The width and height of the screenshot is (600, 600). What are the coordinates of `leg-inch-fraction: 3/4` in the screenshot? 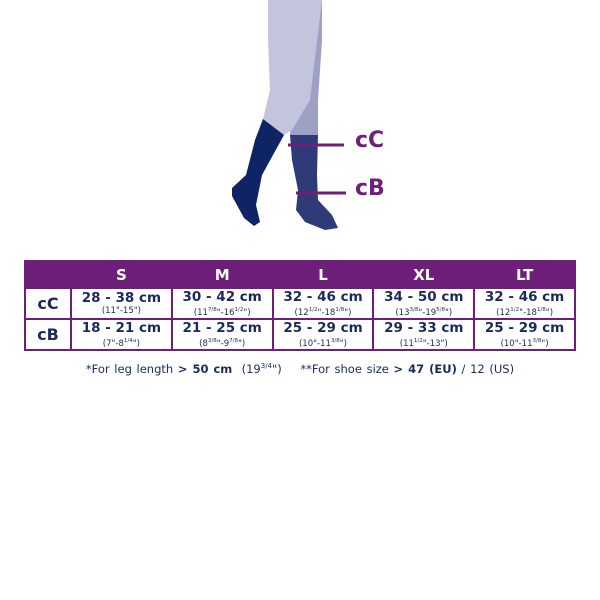 It's located at (266, 366).